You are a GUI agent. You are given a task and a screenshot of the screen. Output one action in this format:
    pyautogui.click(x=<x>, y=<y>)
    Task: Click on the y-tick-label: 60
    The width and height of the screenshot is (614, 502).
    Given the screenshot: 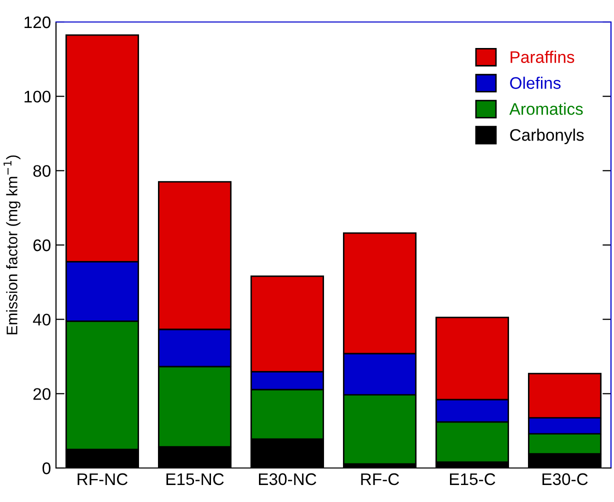 What is the action you would take?
    pyautogui.click(x=41, y=245)
    